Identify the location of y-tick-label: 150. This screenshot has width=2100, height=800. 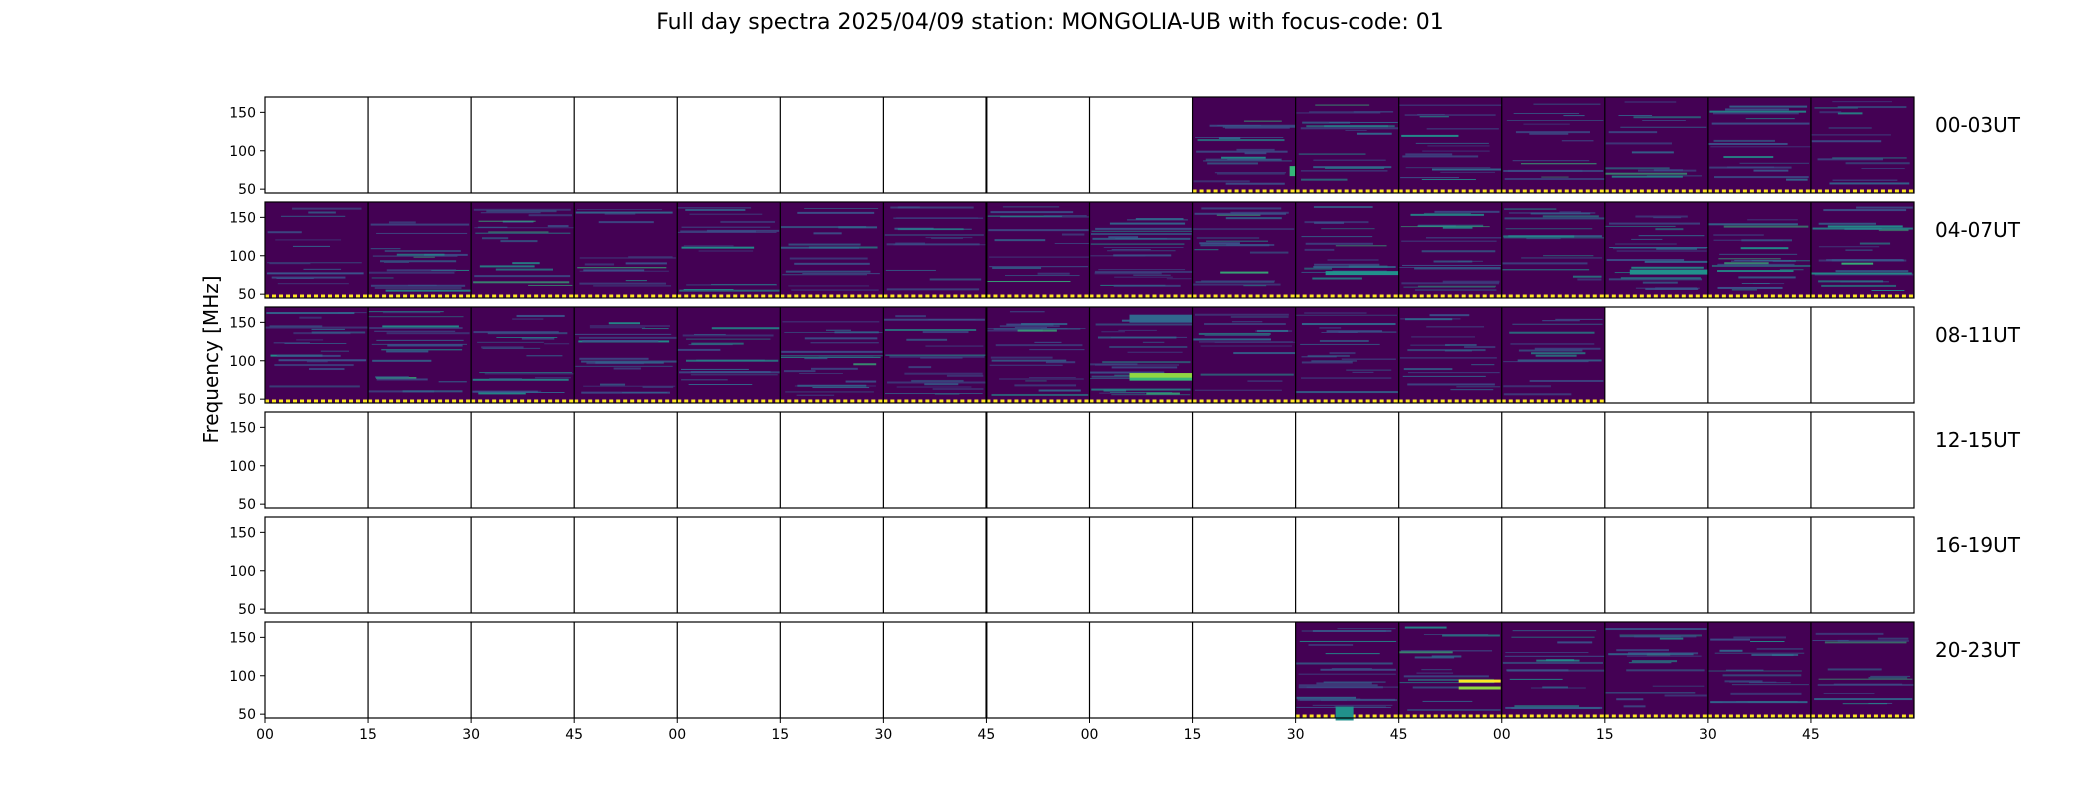
(242, 323).